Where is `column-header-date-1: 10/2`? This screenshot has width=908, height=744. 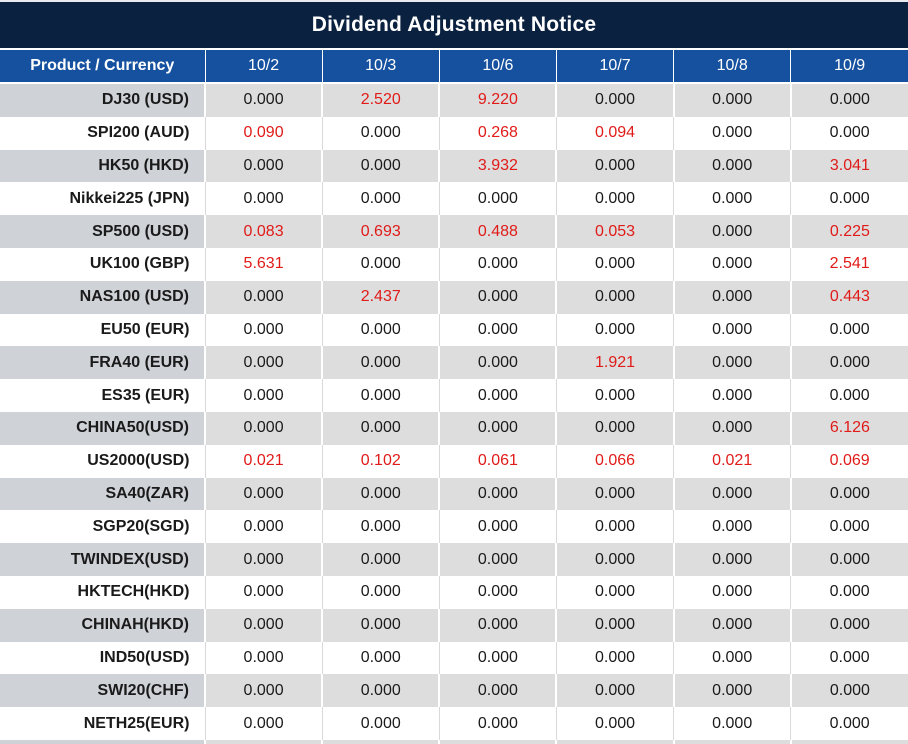 column-header-date-1: 10/2 is located at coordinates (264, 67).